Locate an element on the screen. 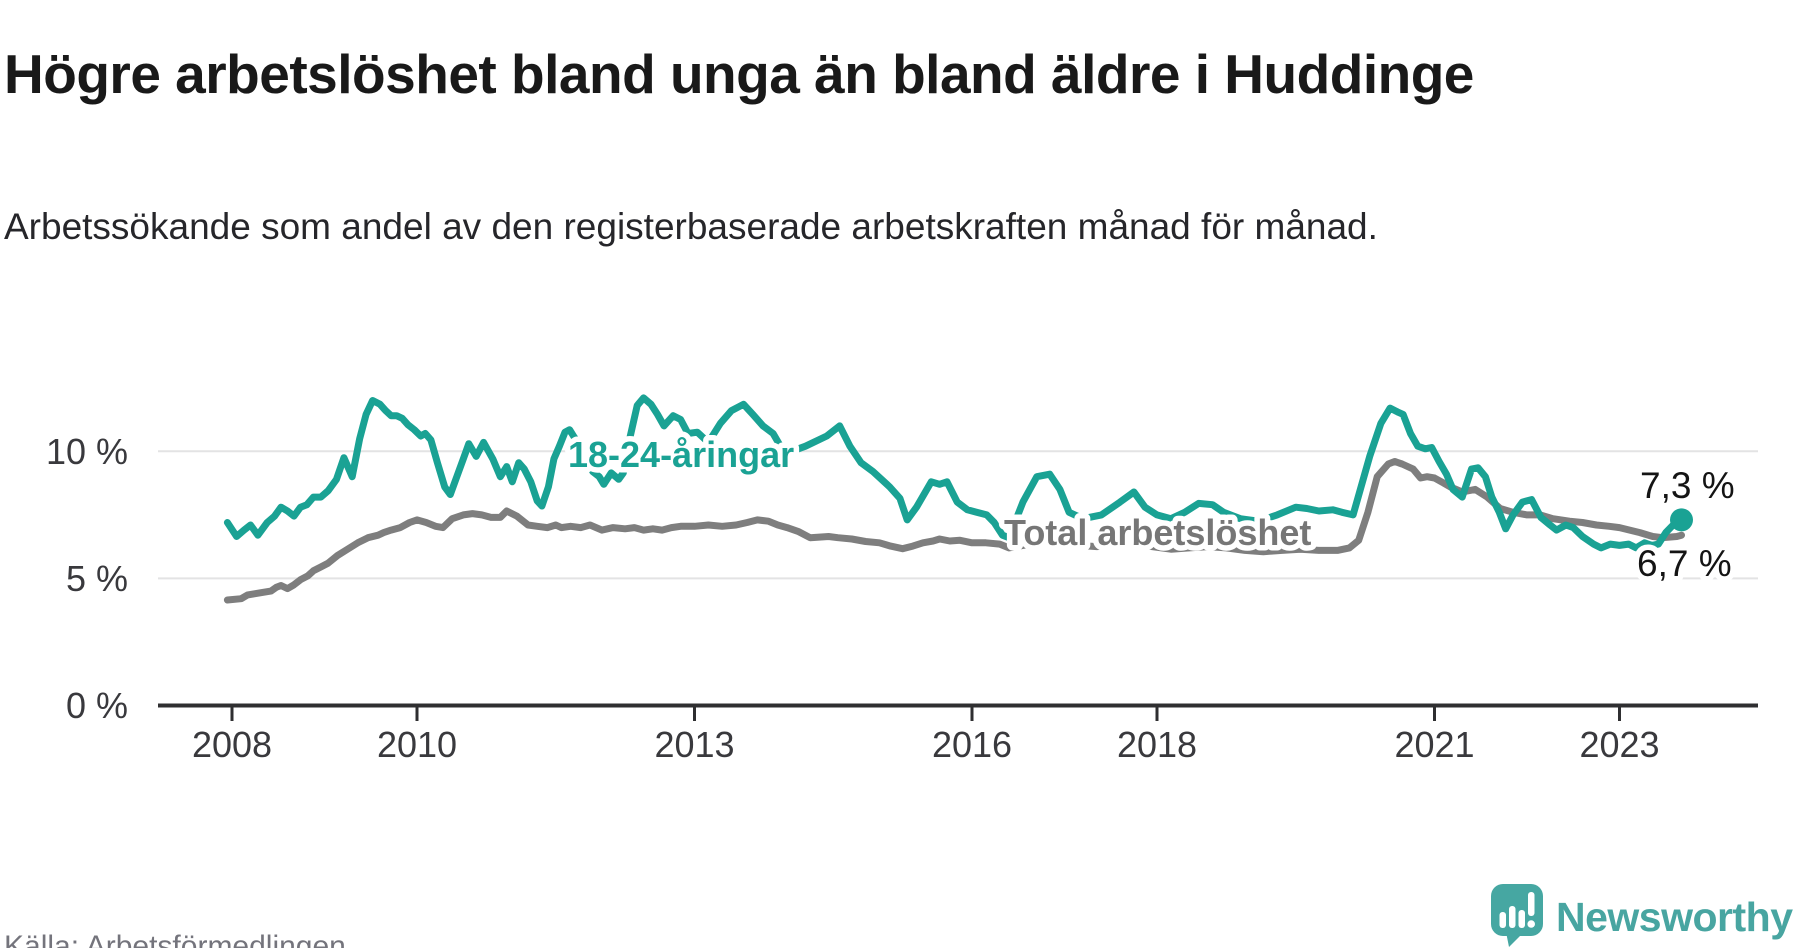 Image resolution: width=1800 pixels, height=948 pixels. y-tick-label: 10 % is located at coordinates (87, 451).